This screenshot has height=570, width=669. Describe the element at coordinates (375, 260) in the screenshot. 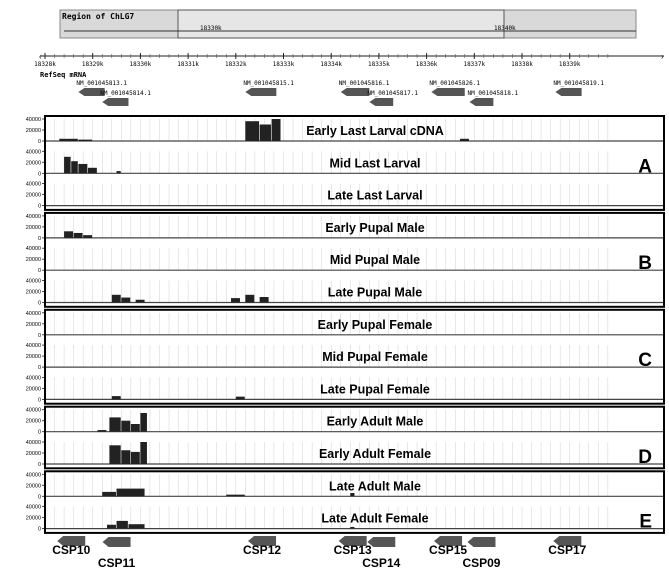

I see `track-label: Mid Pupal Male` at that location.